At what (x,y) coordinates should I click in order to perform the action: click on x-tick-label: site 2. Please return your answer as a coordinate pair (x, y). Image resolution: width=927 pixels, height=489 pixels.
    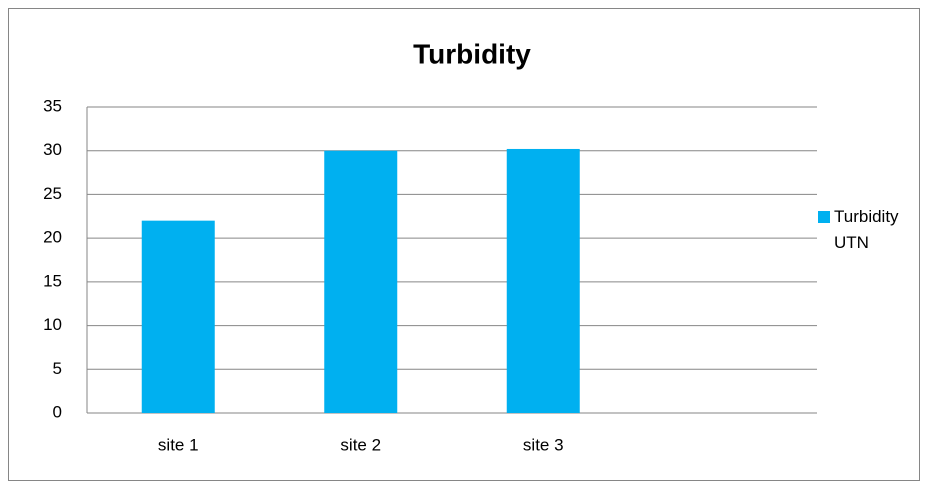
    Looking at the image, I should click on (360, 444).